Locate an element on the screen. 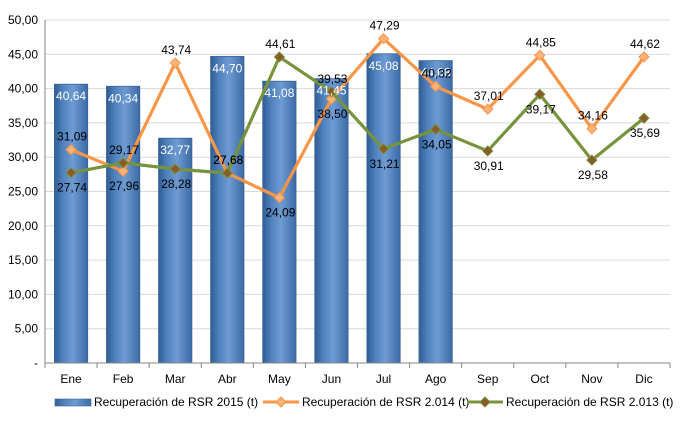 Image resolution: width=691 pixels, height=426 pixels. y-tick-label: 20,00 is located at coordinates (23, 226).